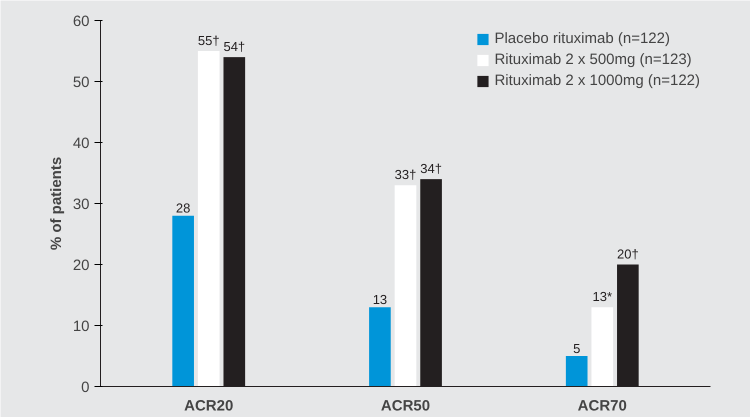 This screenshot has width=750, height=417. What do you see at coordinates (81, 143) in the screenshot?
I see `y-tick-label: 40` at bounding box center [81, 143].